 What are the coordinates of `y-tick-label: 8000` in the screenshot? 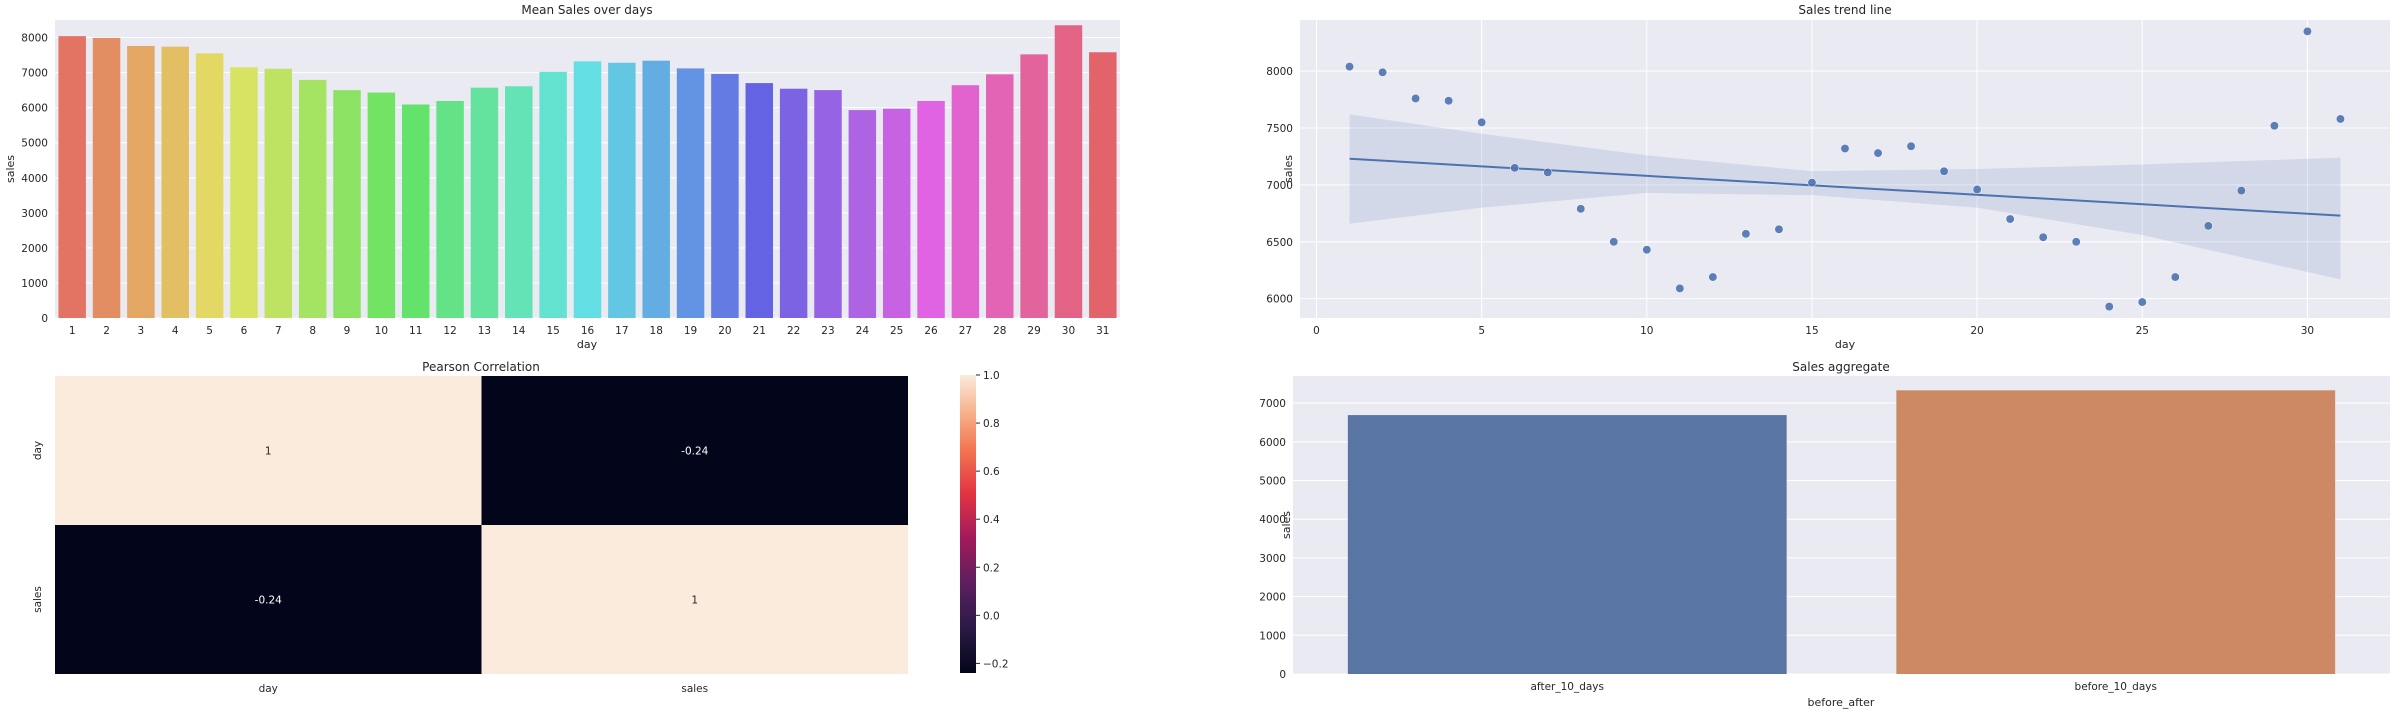 It's located at (1279, 72).